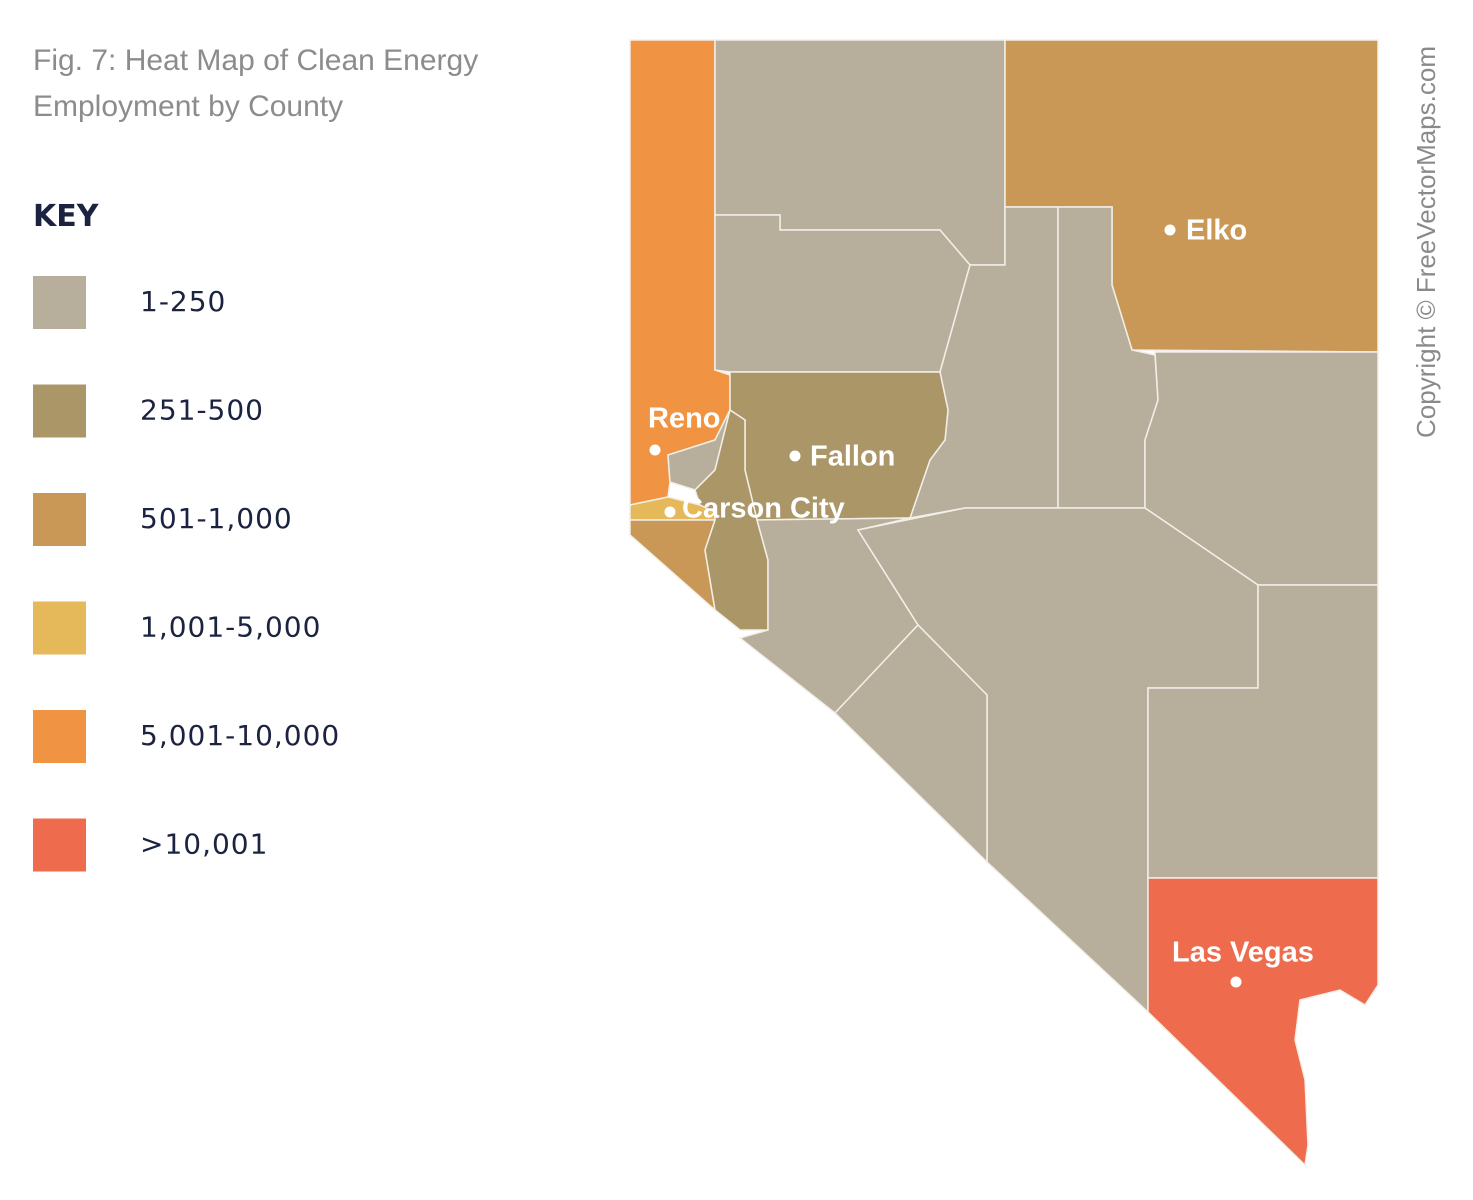  I want to click on title-line: Employment by County, so click(188, 106).